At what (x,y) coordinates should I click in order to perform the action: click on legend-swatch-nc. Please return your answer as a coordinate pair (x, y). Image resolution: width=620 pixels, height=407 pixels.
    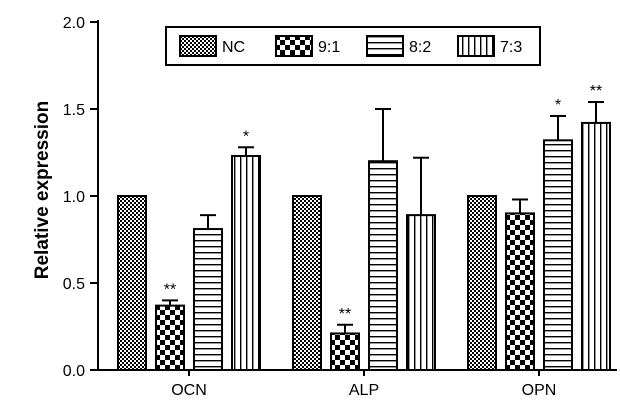
    Looking at the image, I should click on (198, 46).